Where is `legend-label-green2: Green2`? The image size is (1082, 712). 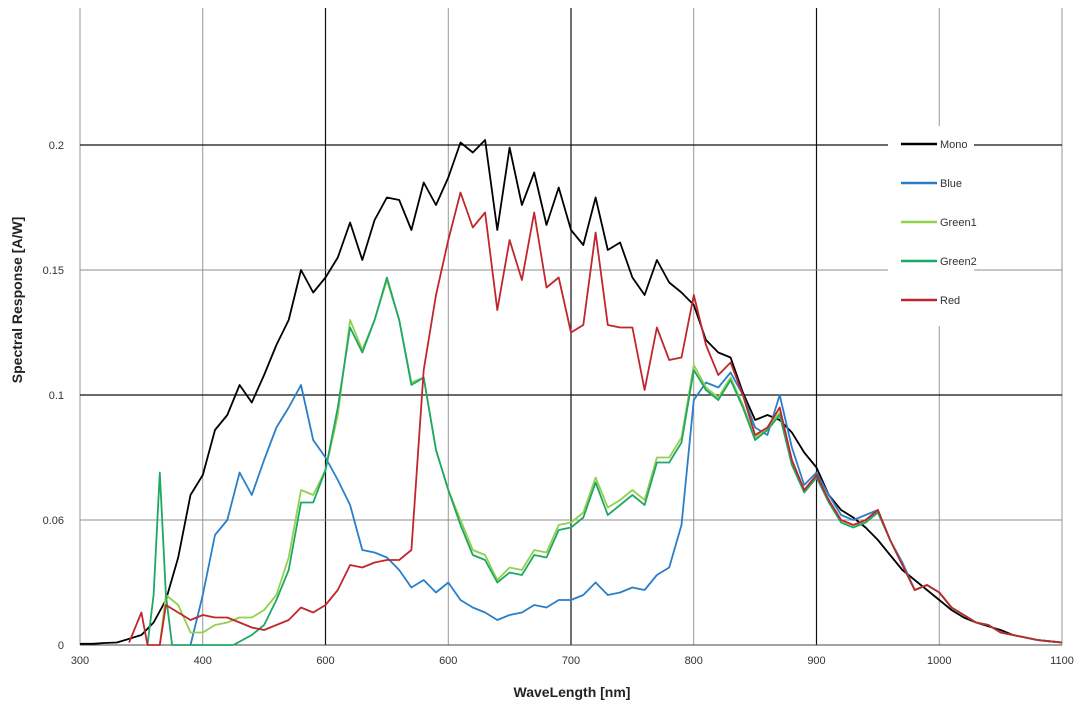 legend-label-green2: Green2 is located at coordinates (958, 262).